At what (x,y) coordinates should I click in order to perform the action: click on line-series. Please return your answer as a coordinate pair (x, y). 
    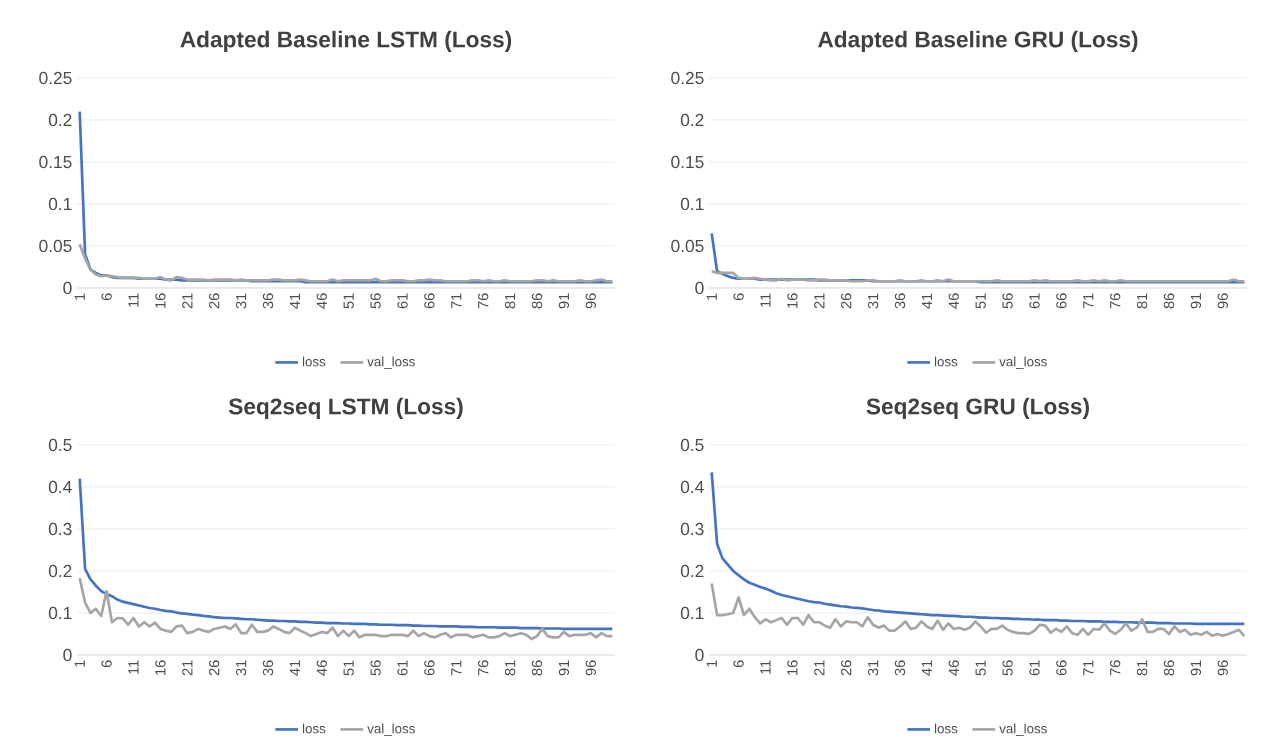
    Looking at the image, I should click on (978, 610).